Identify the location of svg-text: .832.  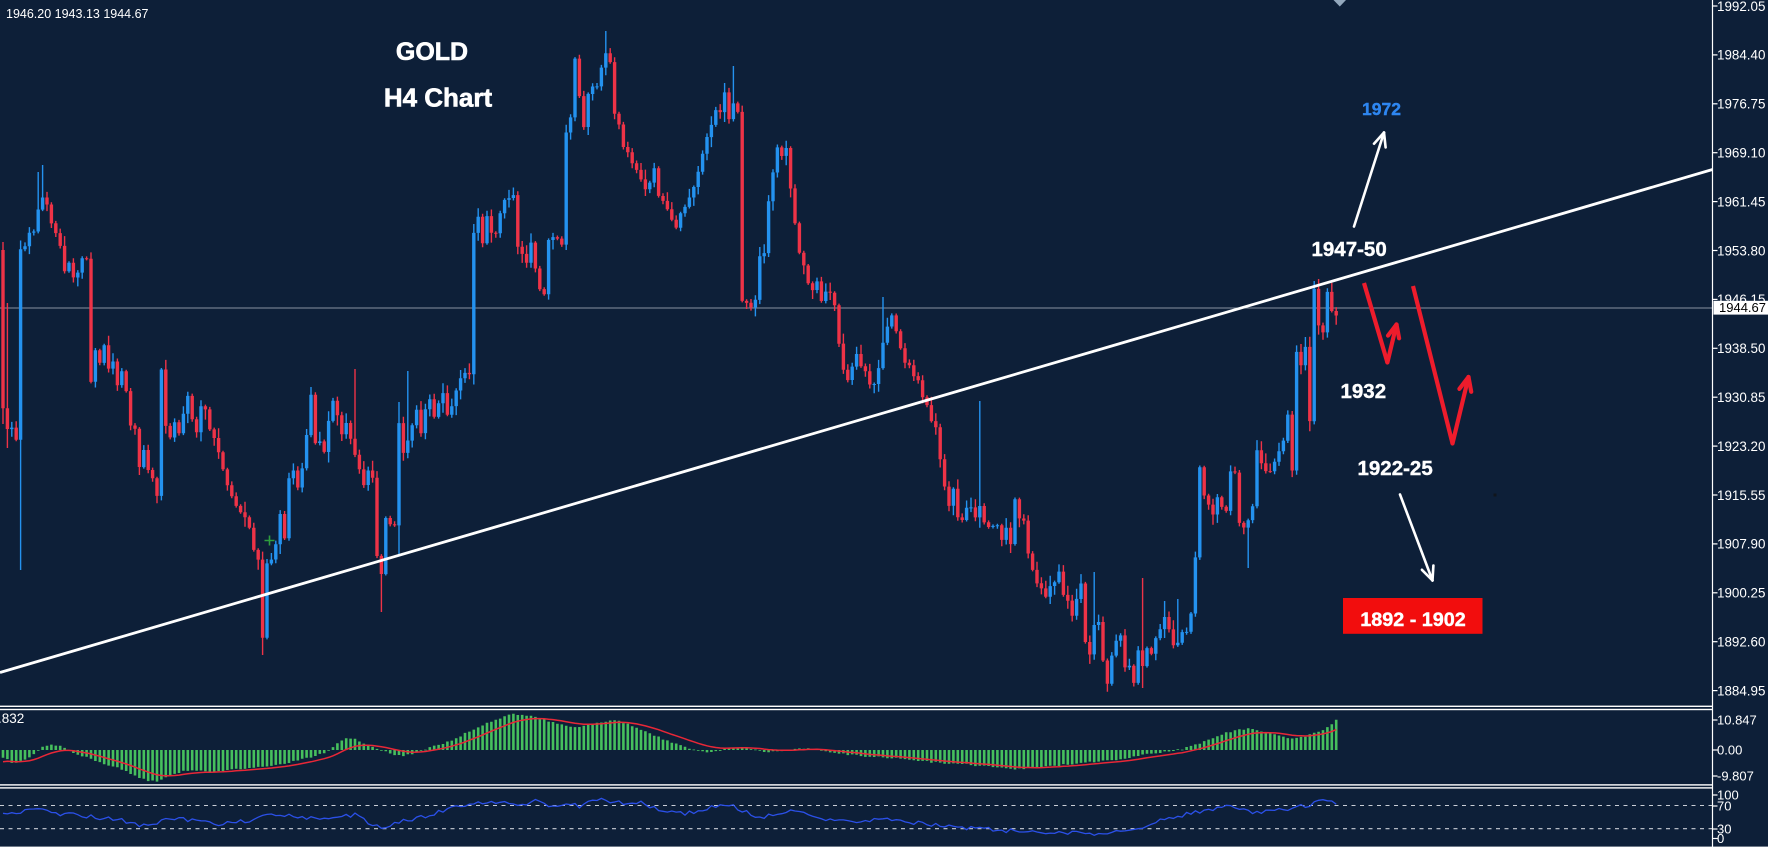
(12, 718).